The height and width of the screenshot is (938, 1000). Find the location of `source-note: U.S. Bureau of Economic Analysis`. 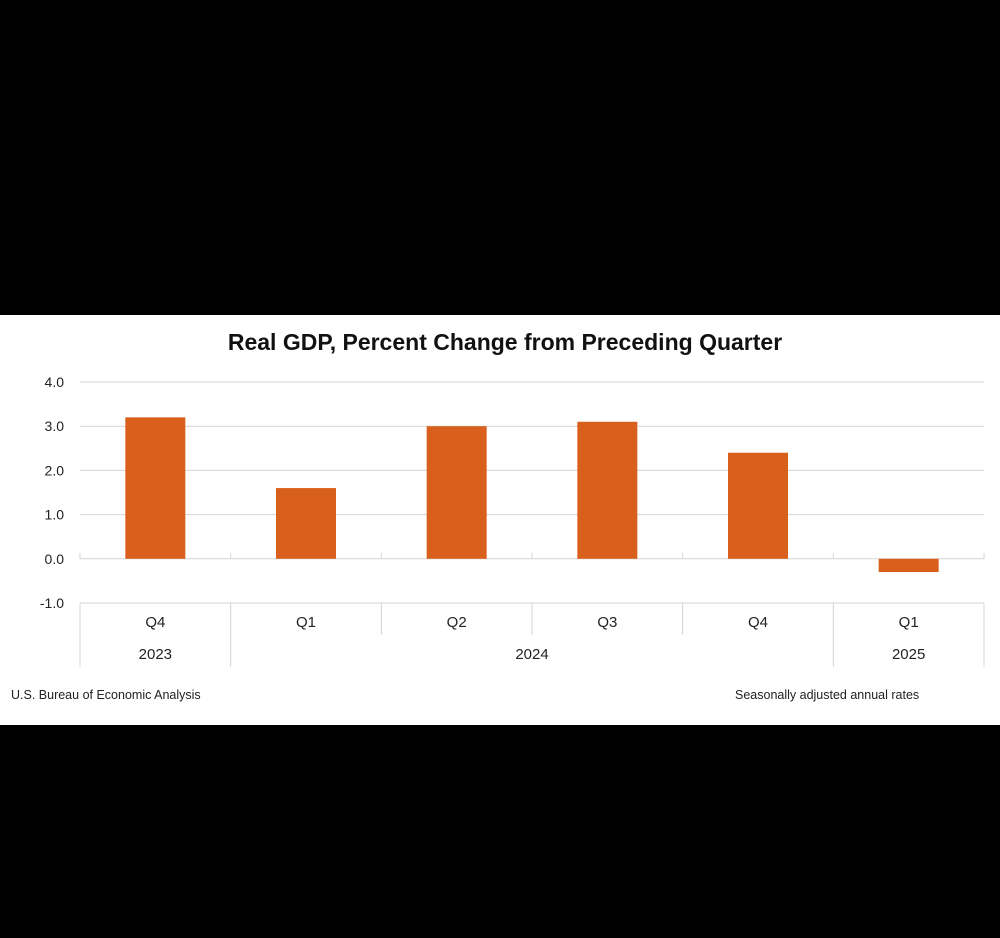

source-note: U.S. Bureau of Economic Analysis is located at coordinates (106, 695).